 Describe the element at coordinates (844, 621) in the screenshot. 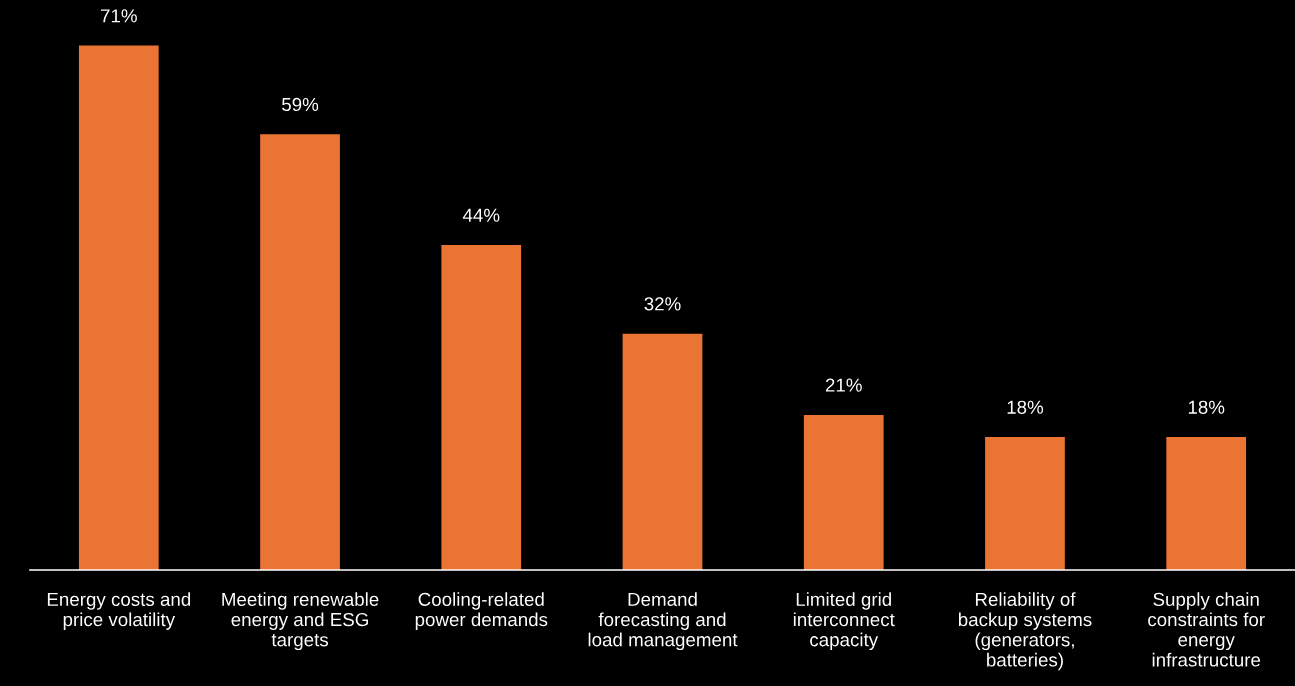

I see `x-tick-label: Limited grid interconnect capacity` at that location.